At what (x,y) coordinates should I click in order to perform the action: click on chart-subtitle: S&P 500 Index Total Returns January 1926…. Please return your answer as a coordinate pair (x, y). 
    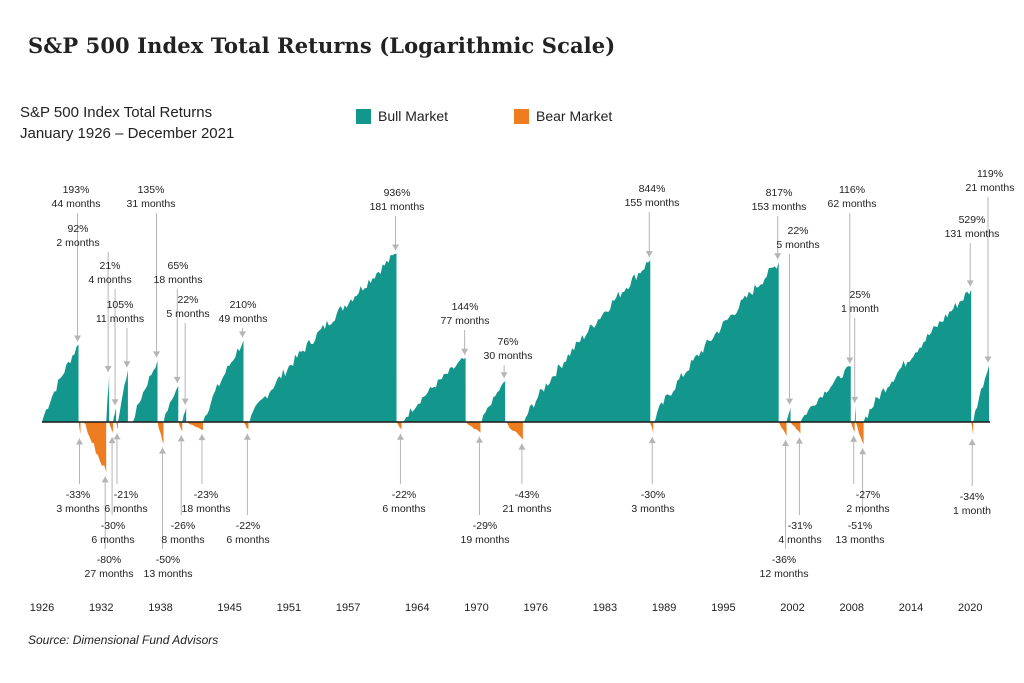
    Looking at the image, I should click on (127, 123).